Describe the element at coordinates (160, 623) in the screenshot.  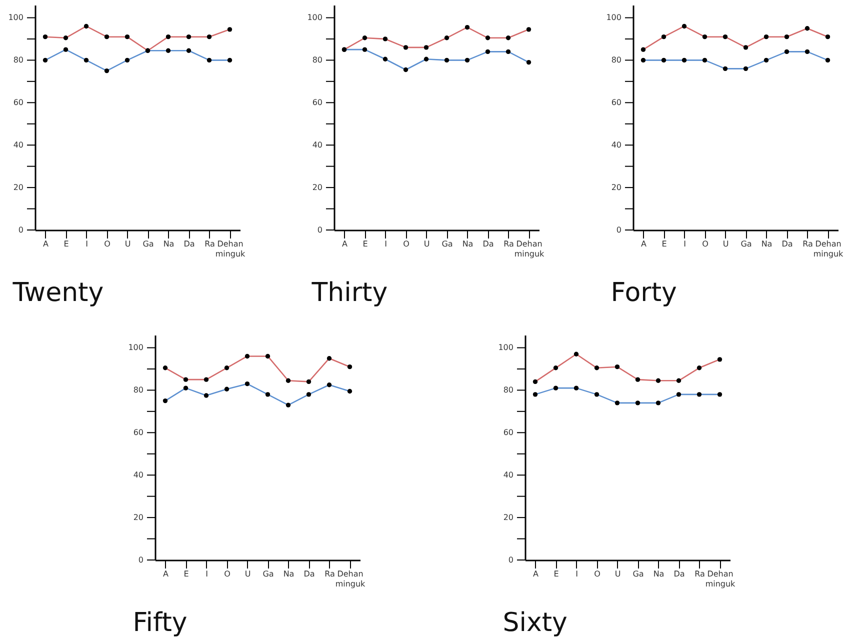
I see `text: Fifty` at that location.